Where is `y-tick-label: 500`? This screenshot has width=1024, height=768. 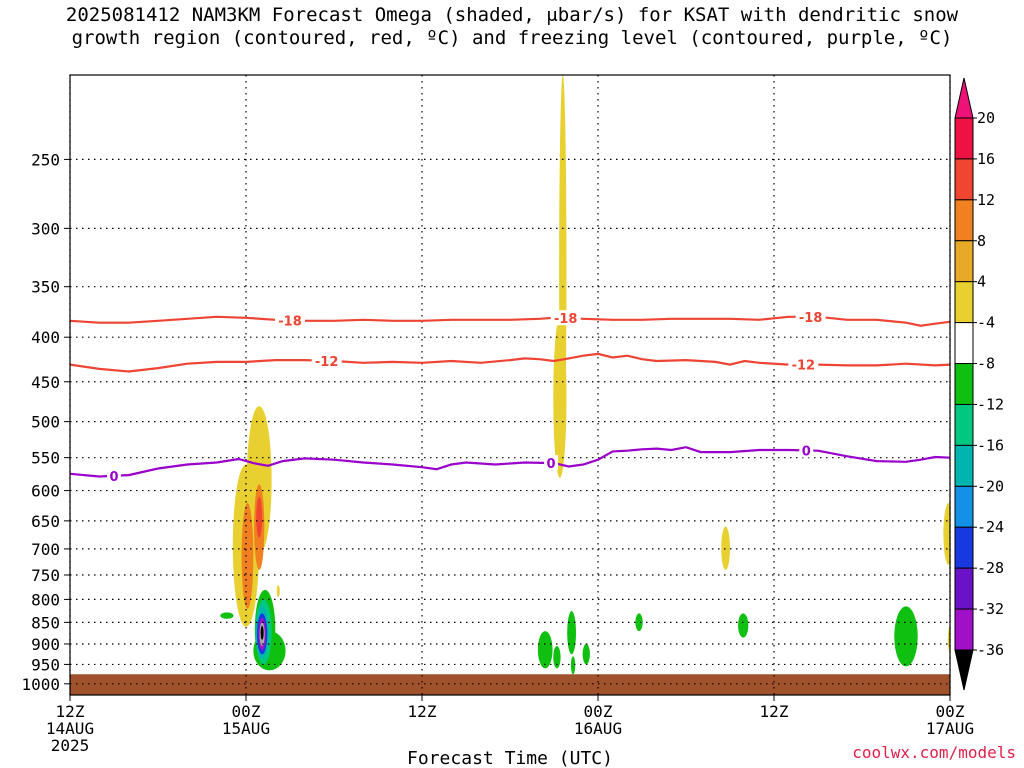 y-tick-label: 500 is located at coordinates (45, 422).